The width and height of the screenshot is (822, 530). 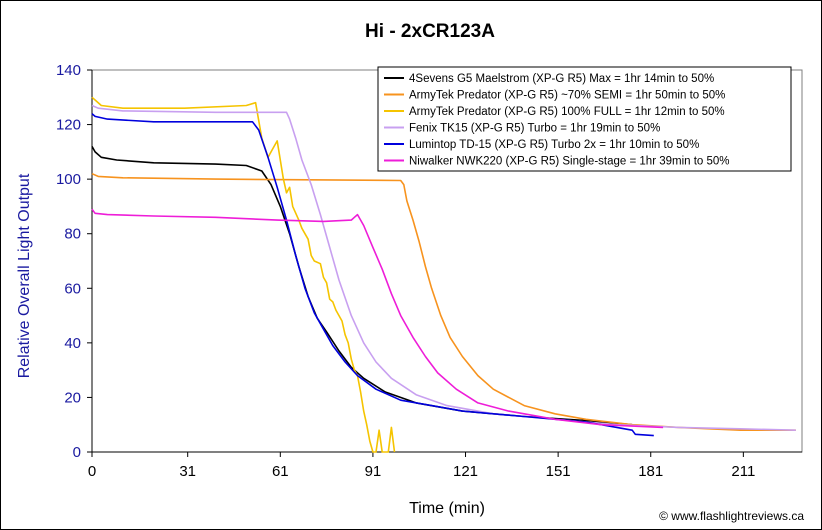 I want to click on credit-text: © www.flashlightreviews.ca, so click(x=731, y=516).